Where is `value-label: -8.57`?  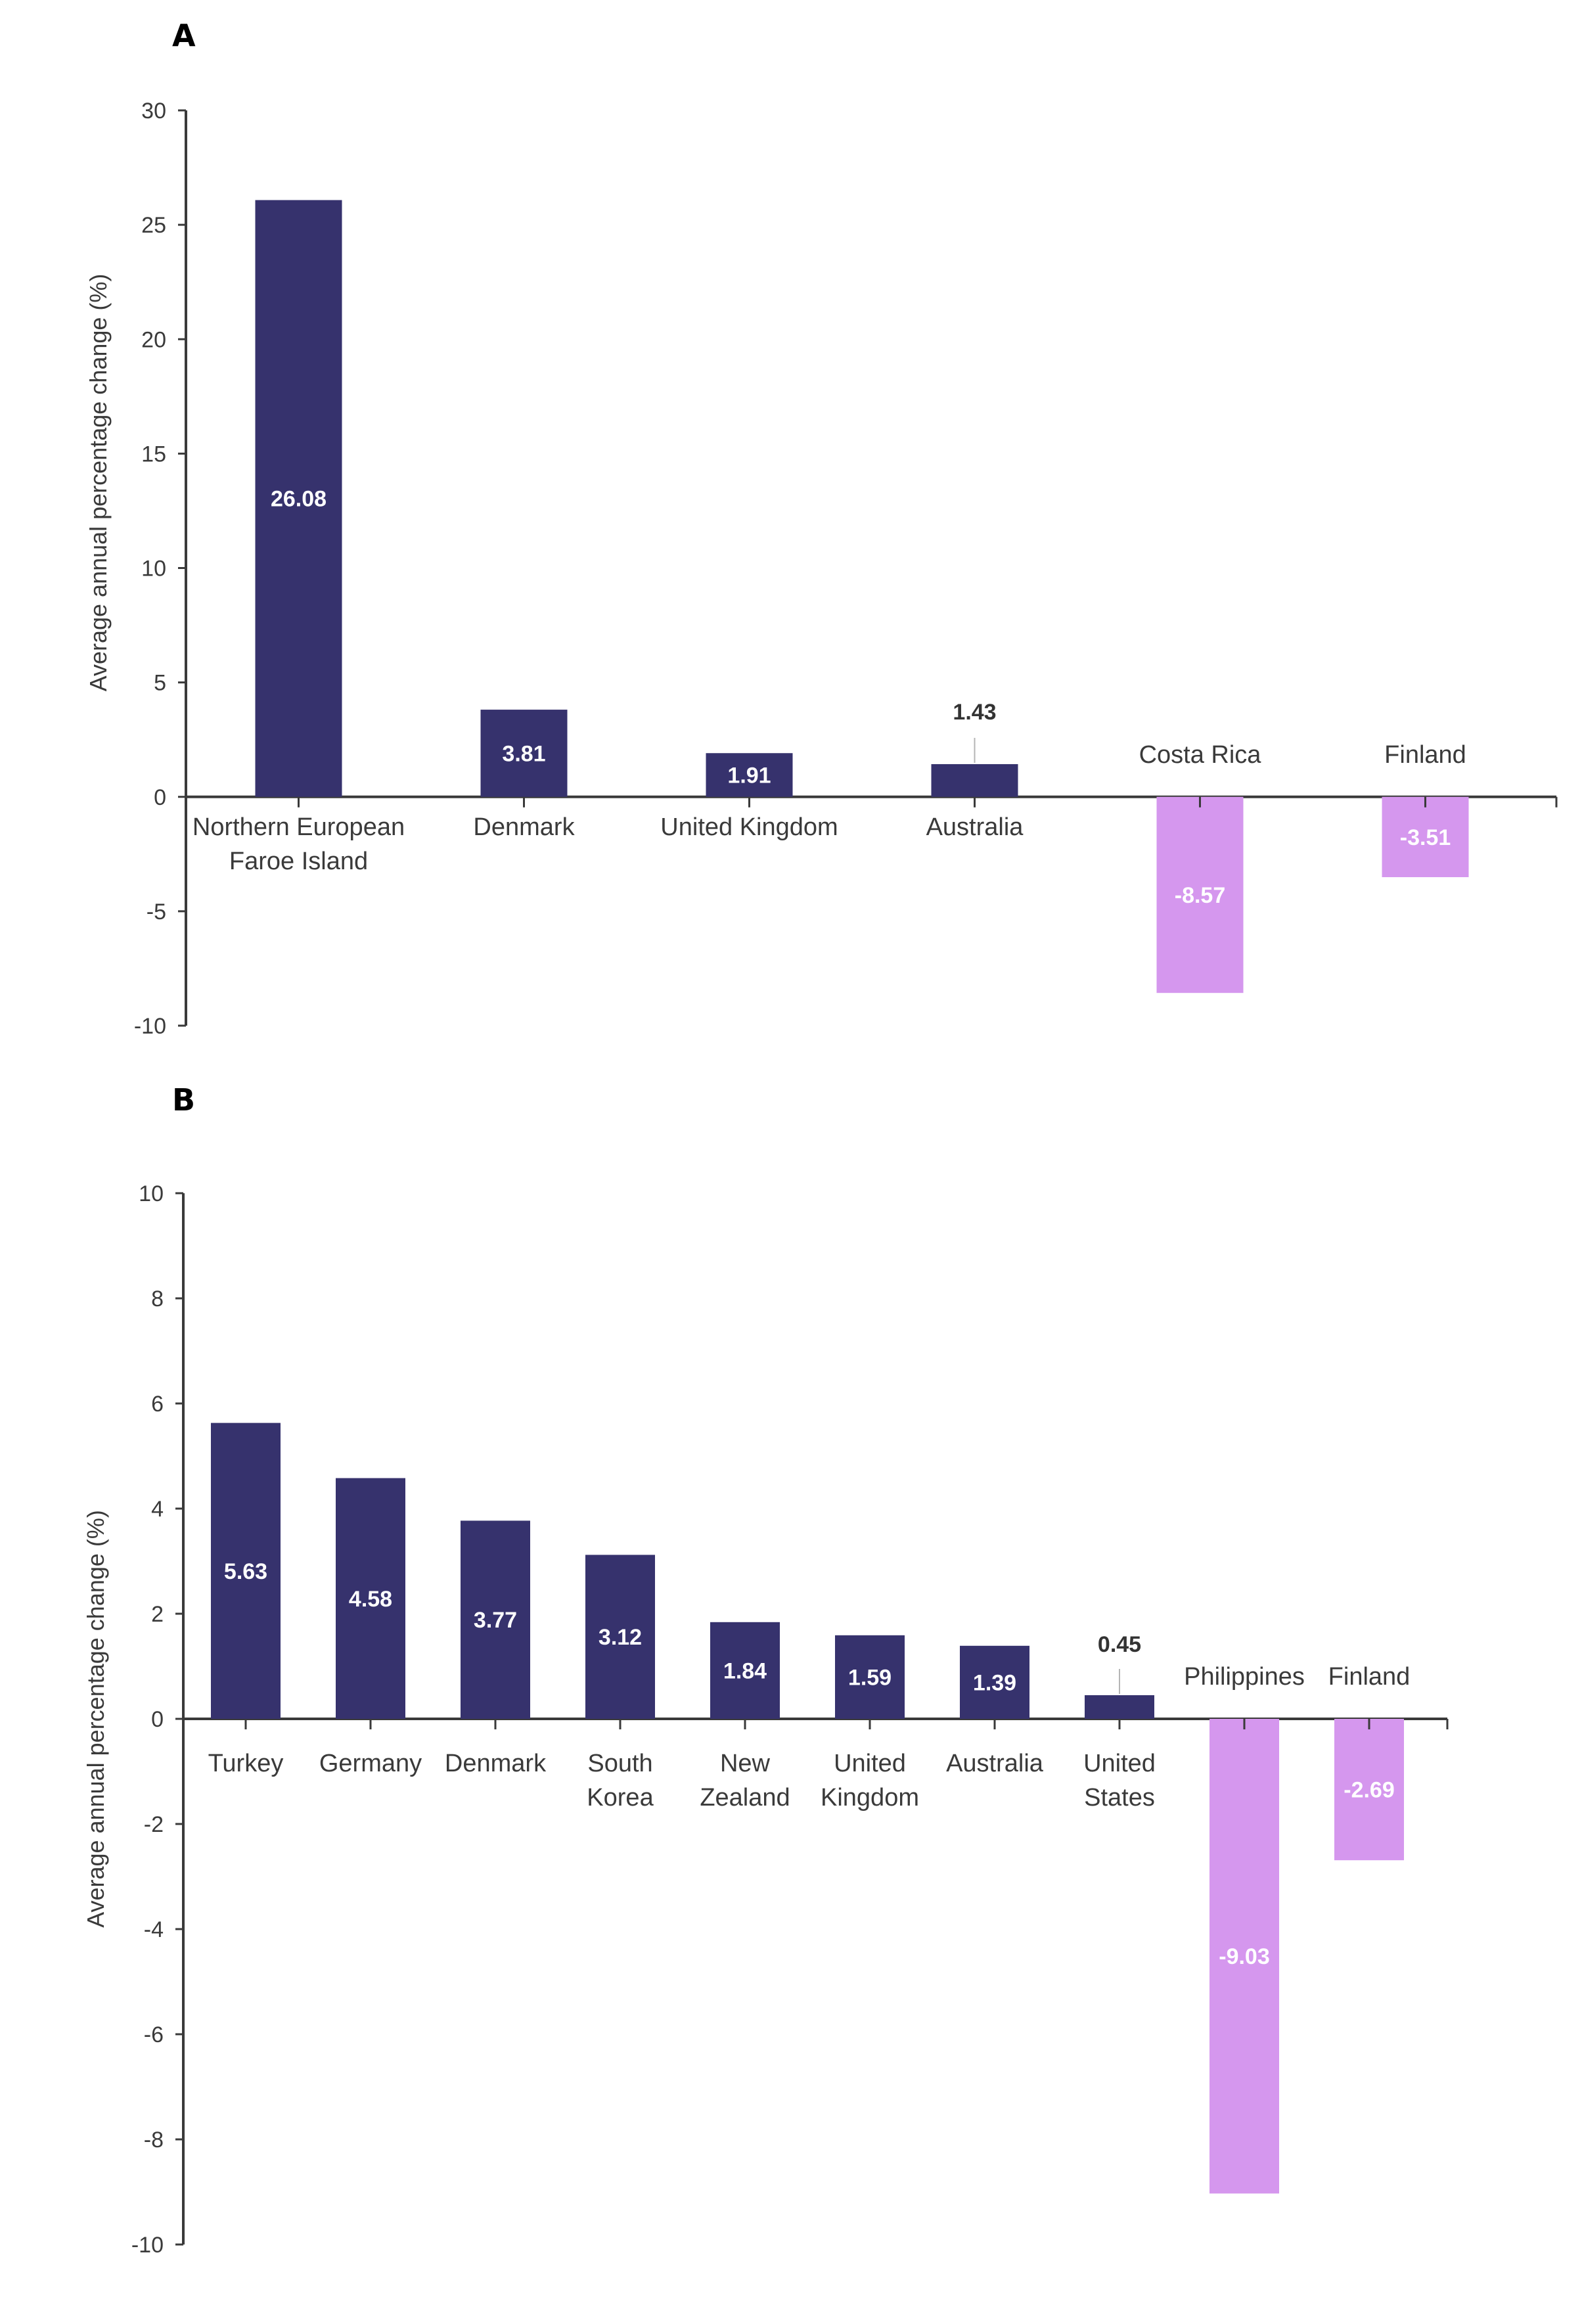
value-label: -8.57 is located at coordinates (1200, 895).